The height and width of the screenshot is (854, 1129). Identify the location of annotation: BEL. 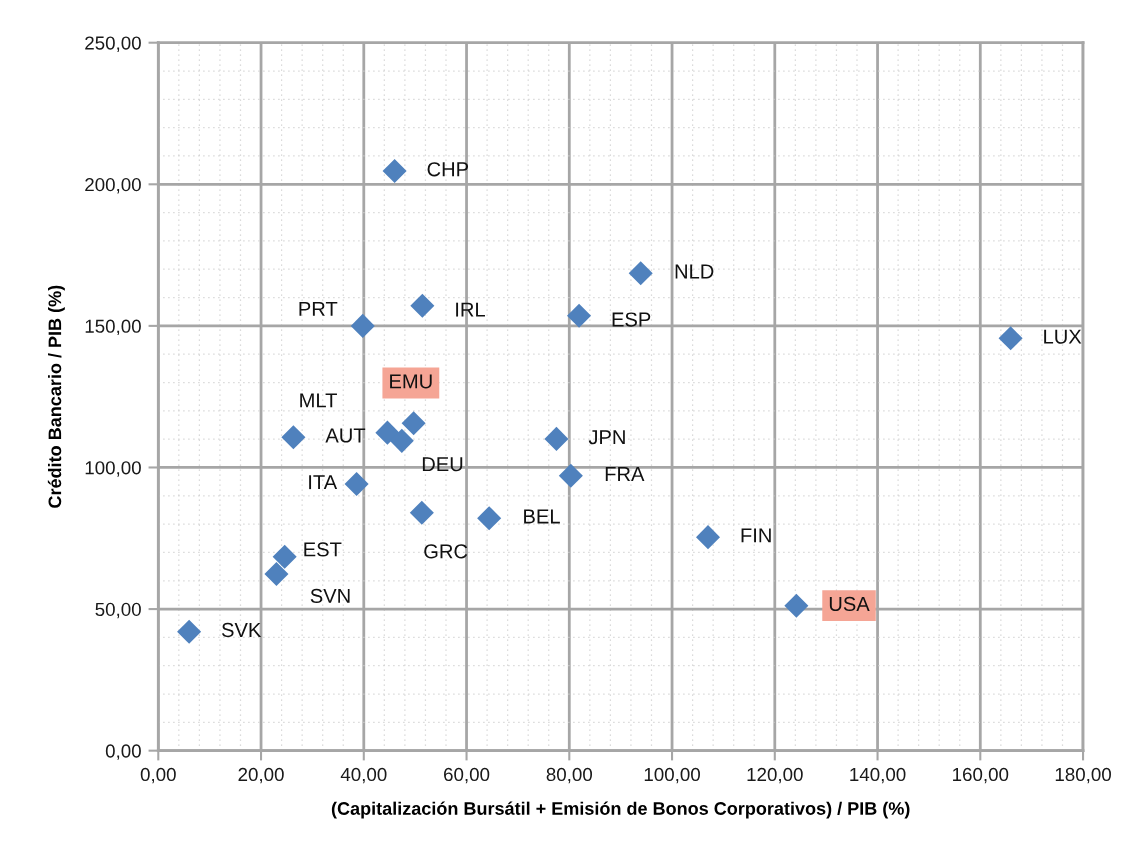
(542, 516).